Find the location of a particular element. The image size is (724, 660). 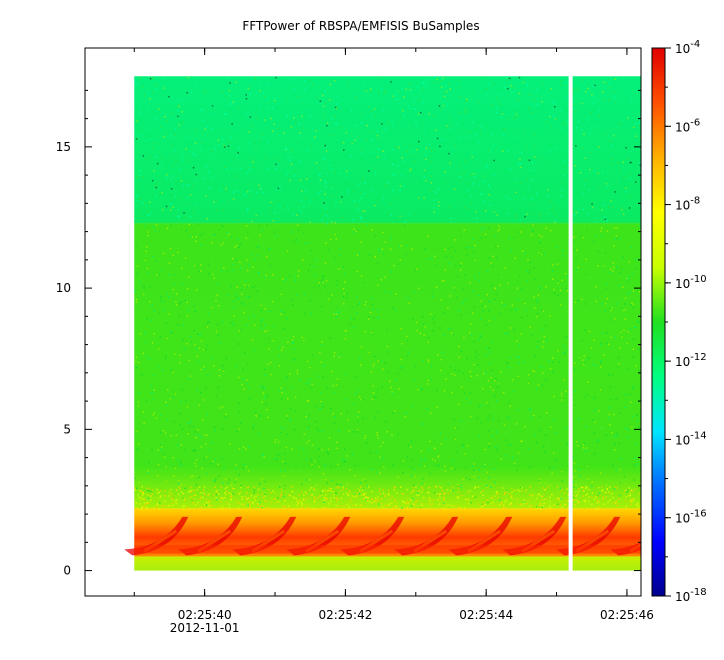

base-band is located at coordinates (387, 563).